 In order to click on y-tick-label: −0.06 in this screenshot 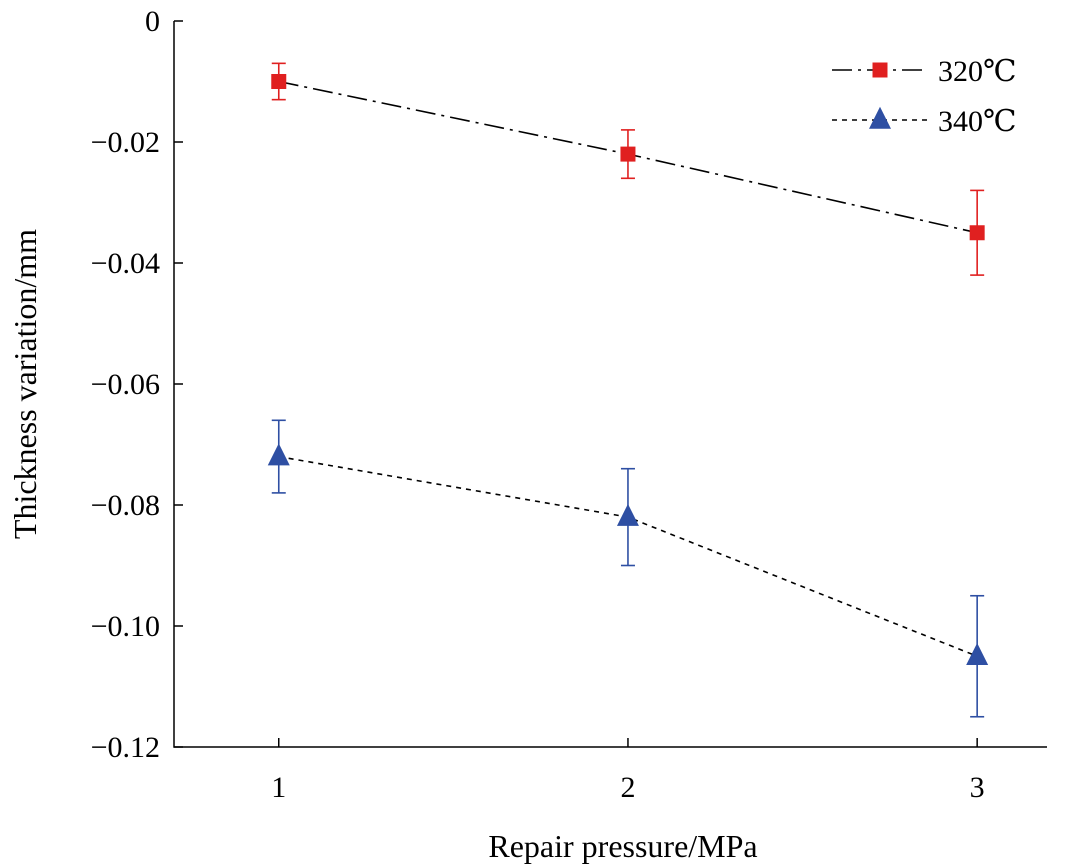, I will do `click(125, 384)`.